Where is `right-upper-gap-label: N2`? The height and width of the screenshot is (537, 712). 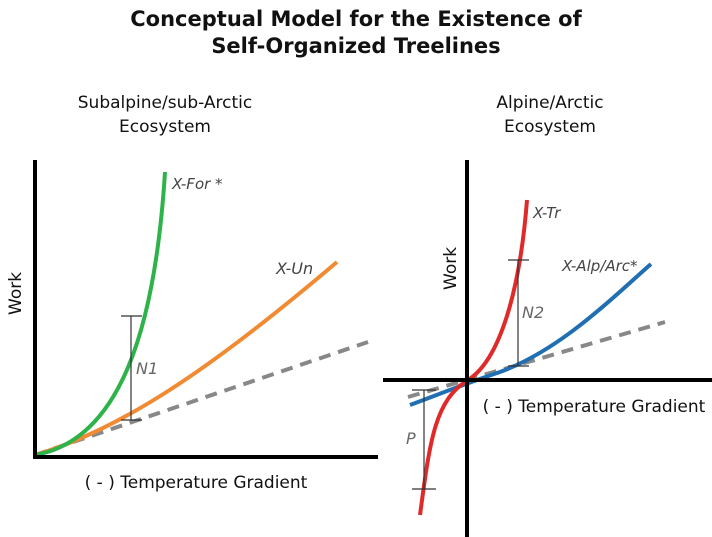
right-upper-gap-label: N2 is located at coordinates (533, 312).